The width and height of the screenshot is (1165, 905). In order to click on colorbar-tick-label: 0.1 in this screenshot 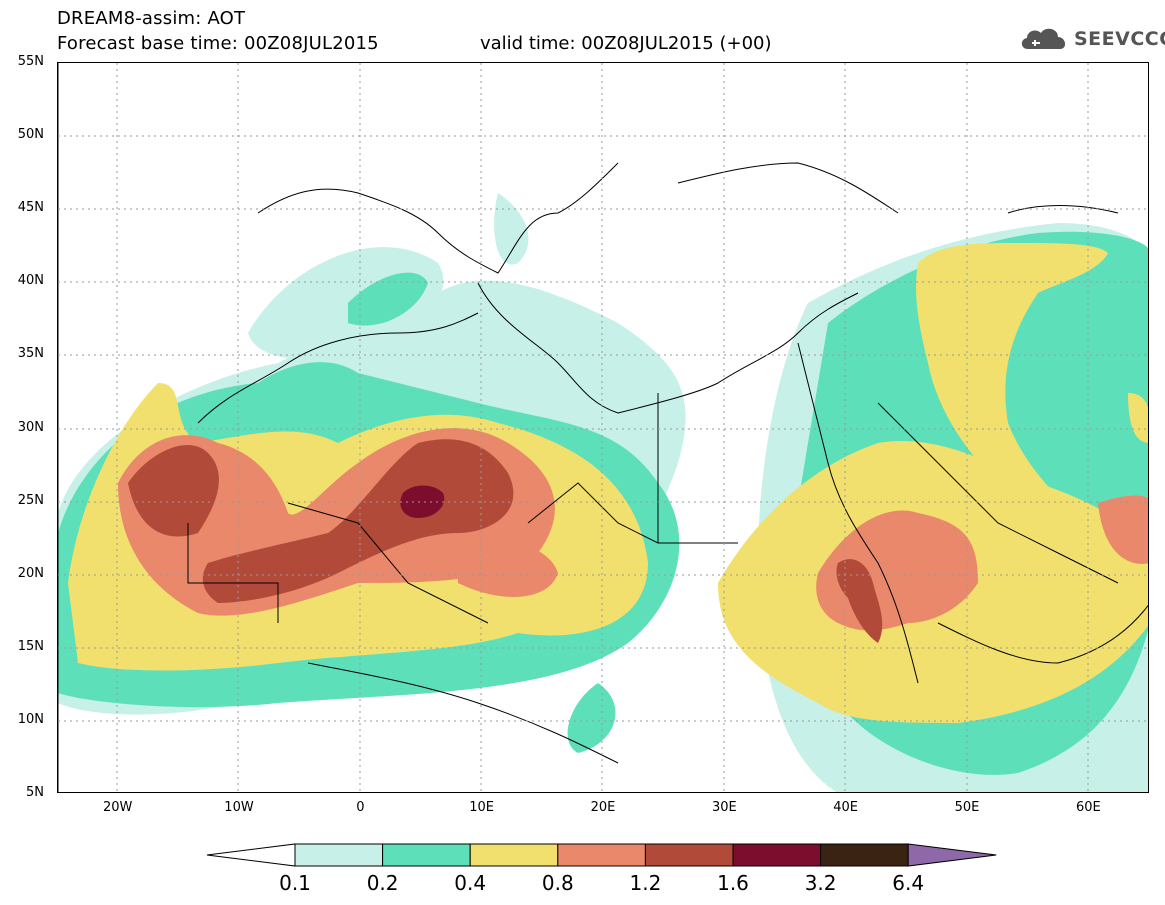, I will do `click(295, 883)`.